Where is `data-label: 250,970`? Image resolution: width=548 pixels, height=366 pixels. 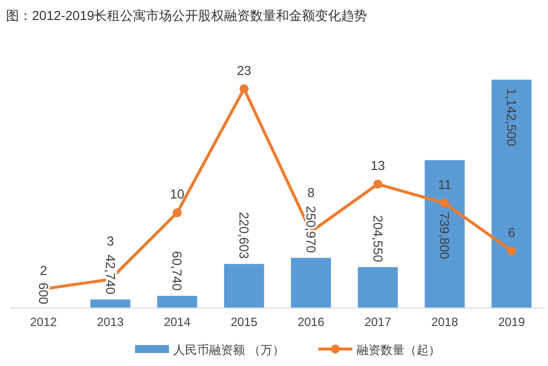 data-label: 250,970 is located at coordinates (310, 229).